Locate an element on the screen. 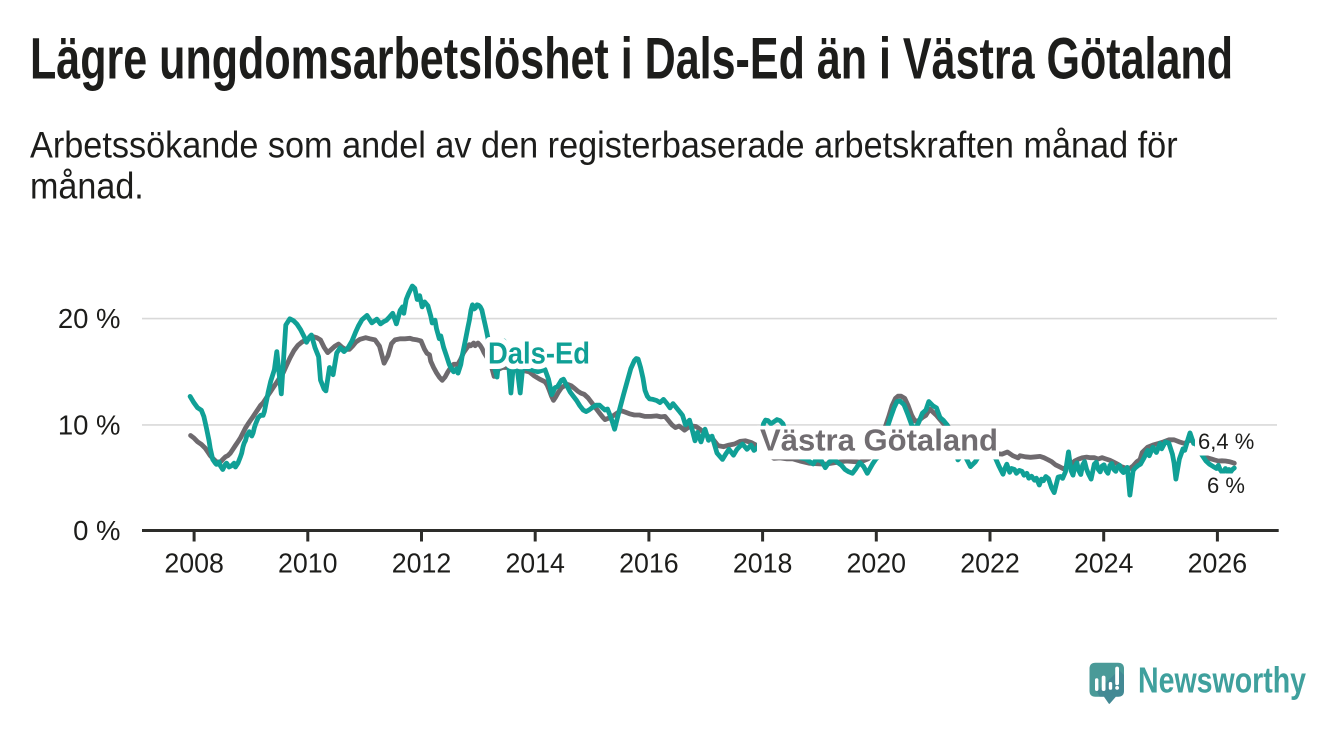  svg-text: Newsworthy is located at coordinates (1222, 679).